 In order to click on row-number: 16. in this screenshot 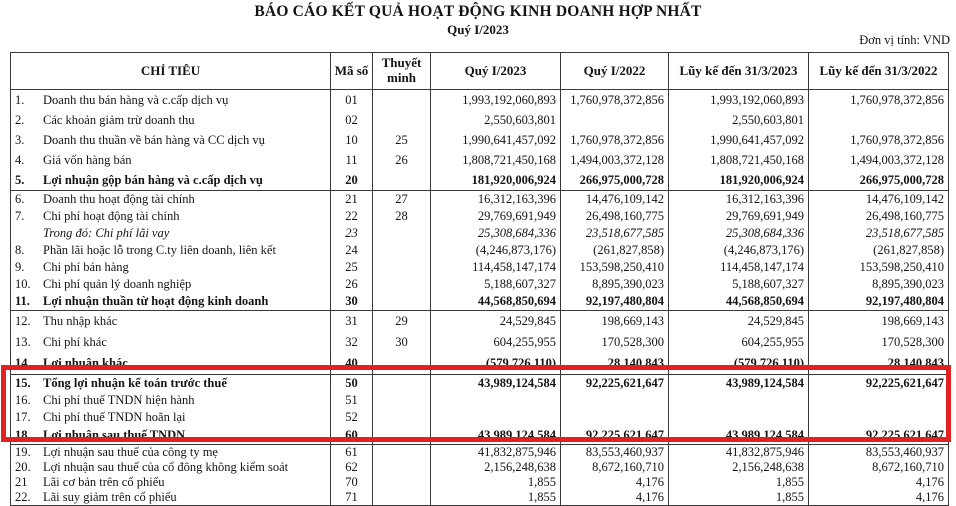, I will do `click(23, 400)`.